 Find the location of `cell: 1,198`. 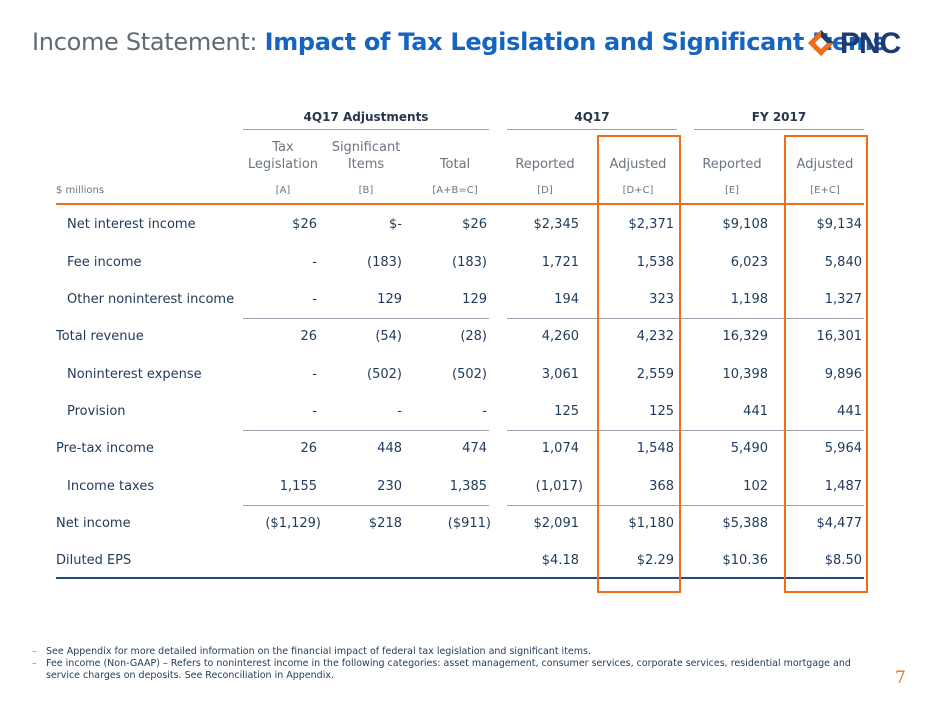

cell: 1,198 is located at coordinates (749, 299).